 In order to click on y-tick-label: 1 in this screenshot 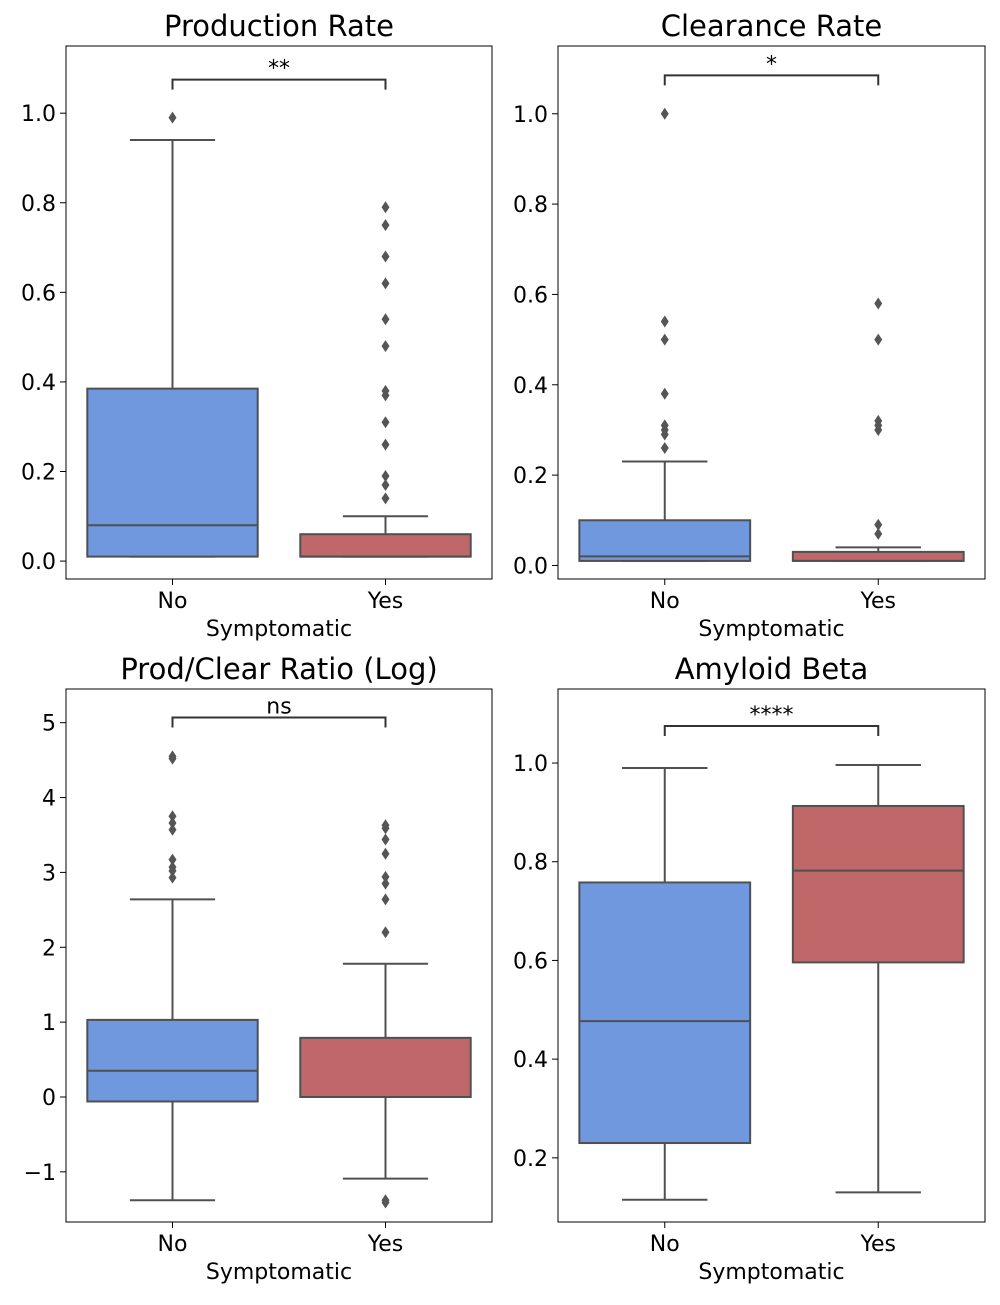, I will do `click(49, 1023)`.